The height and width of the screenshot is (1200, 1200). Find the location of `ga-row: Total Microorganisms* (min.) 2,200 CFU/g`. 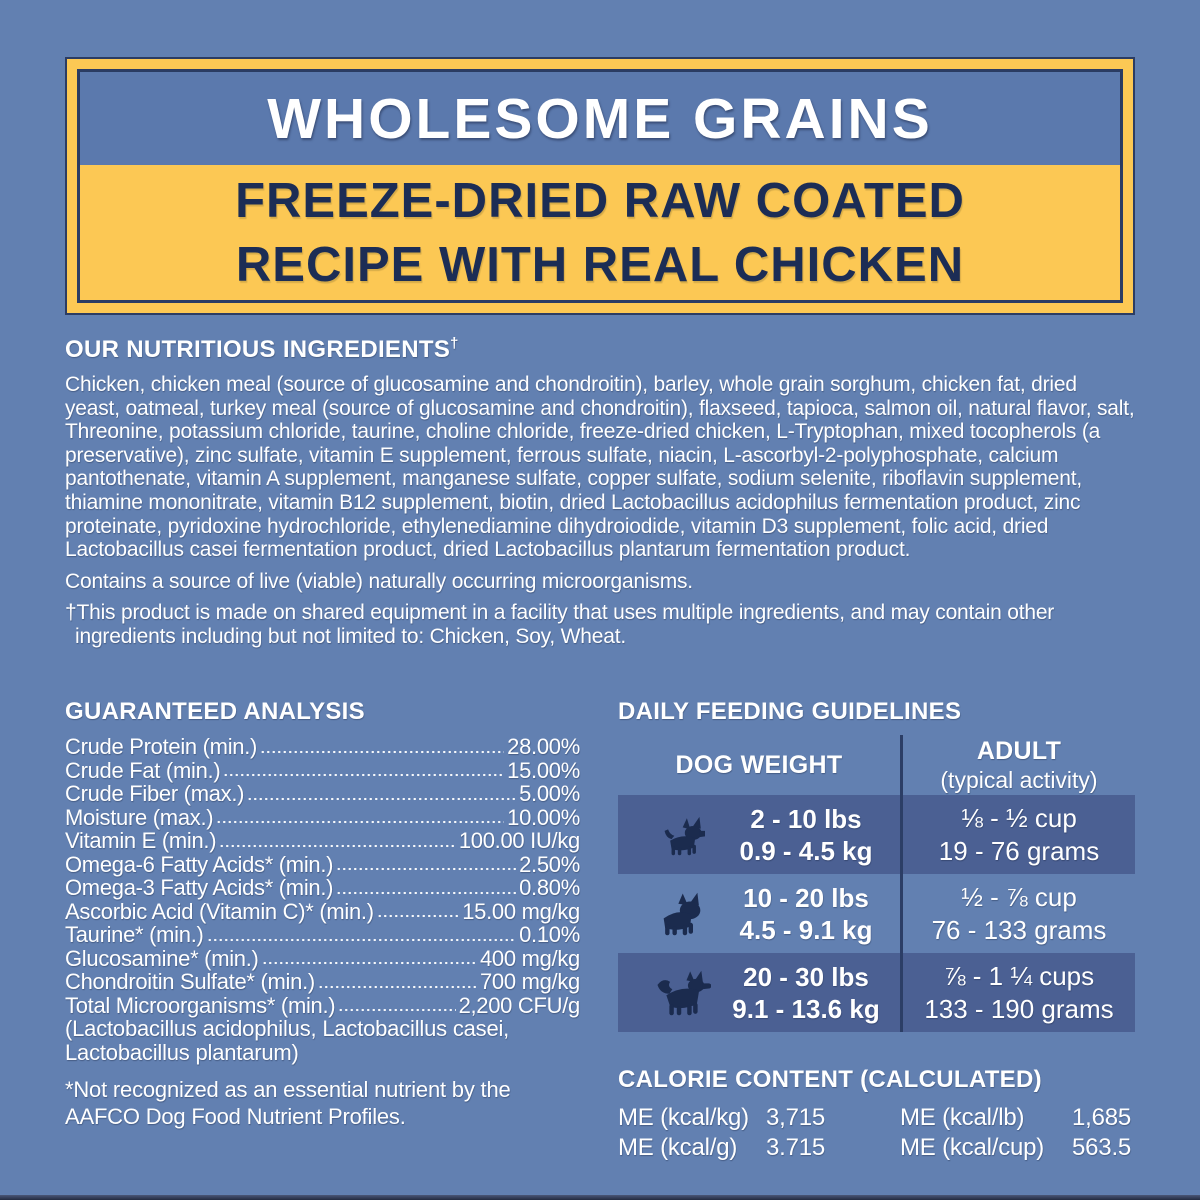

ga-row: Total Microorganisms* (min.) 2,200 CFU/g is located at coordinates (323, 1005).